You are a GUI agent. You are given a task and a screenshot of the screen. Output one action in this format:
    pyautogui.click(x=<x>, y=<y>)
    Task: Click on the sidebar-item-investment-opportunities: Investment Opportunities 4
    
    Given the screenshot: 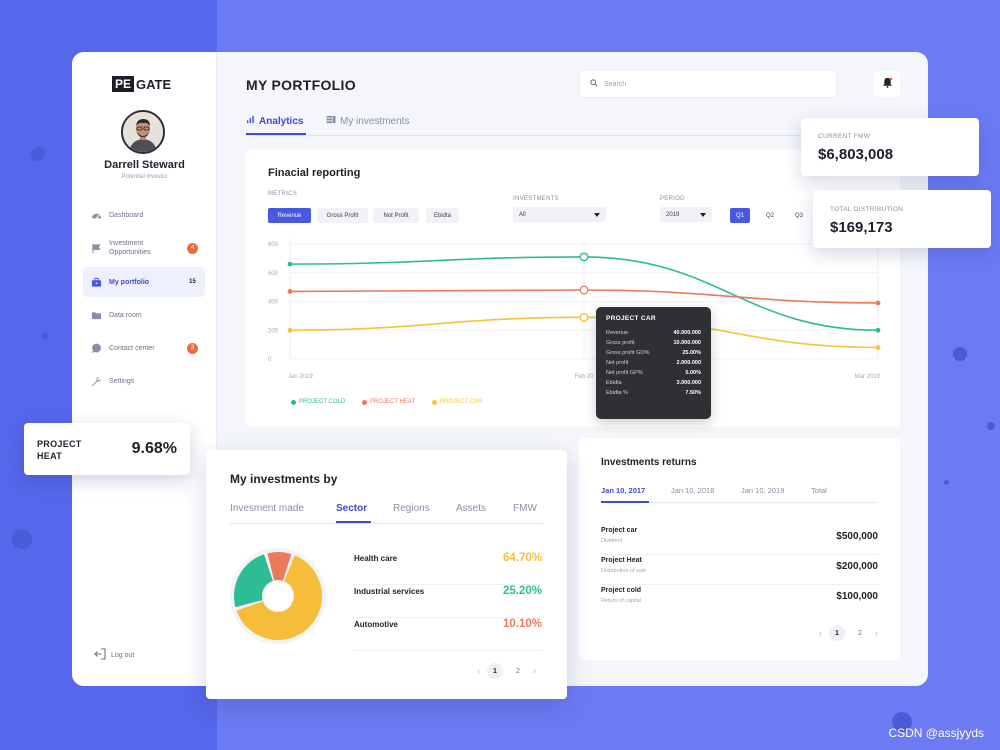 What is the action you would take?
    pyautogui.click(x=144, y=248)
    